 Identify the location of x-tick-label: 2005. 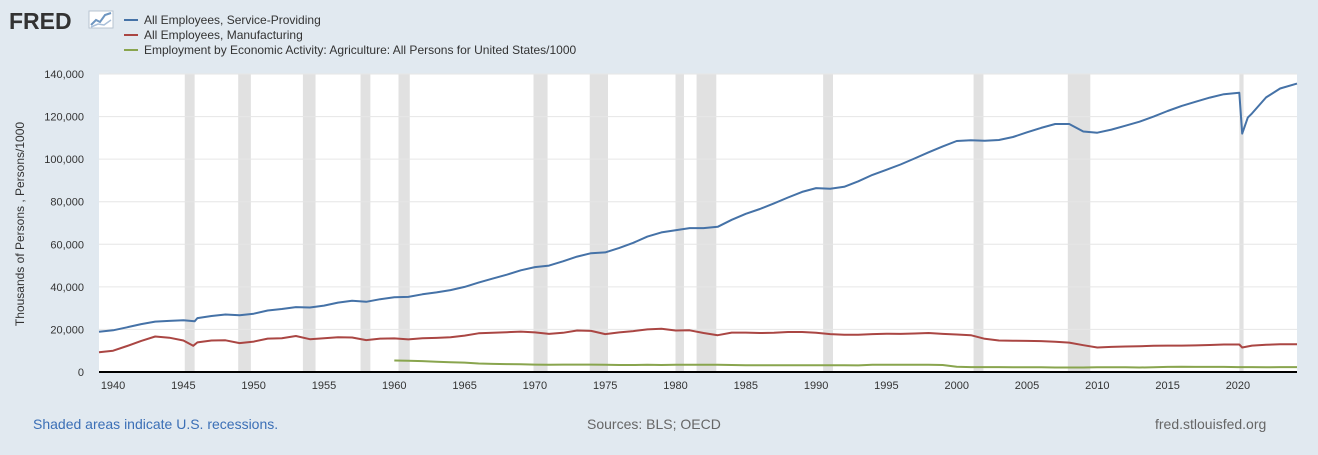
(1027, 386).